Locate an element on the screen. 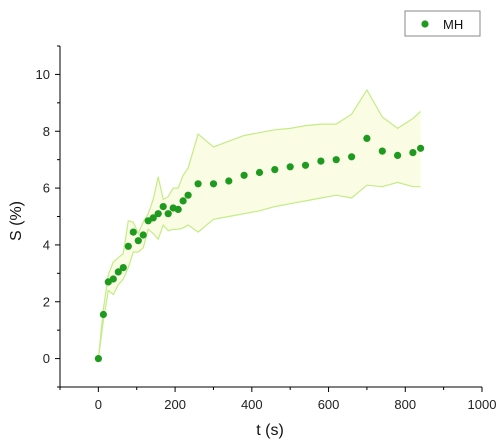 This screenshot has width=499, height=440. legend-label-mh: MH is located at coordinates (453, 24).